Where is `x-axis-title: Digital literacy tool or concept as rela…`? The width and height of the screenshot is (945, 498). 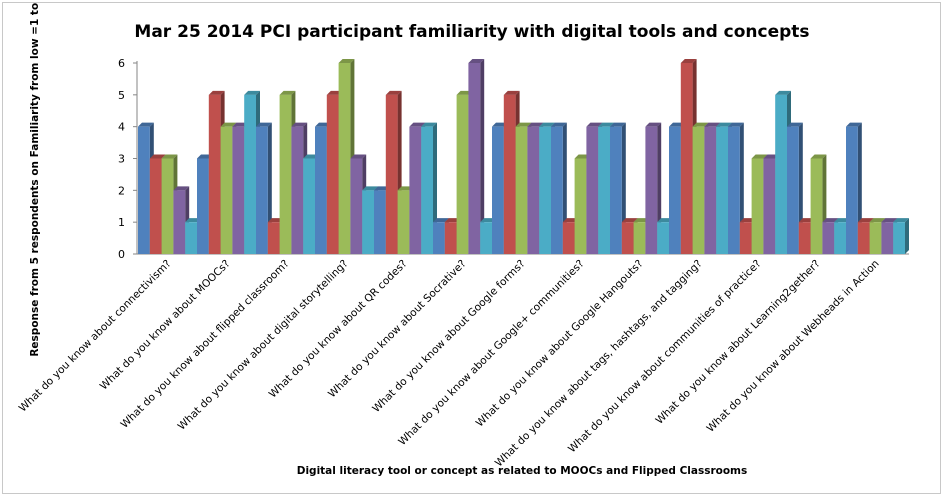
x-axis-title: Digital literacy tool or concept as rela… is located at coordinates (522, 471).